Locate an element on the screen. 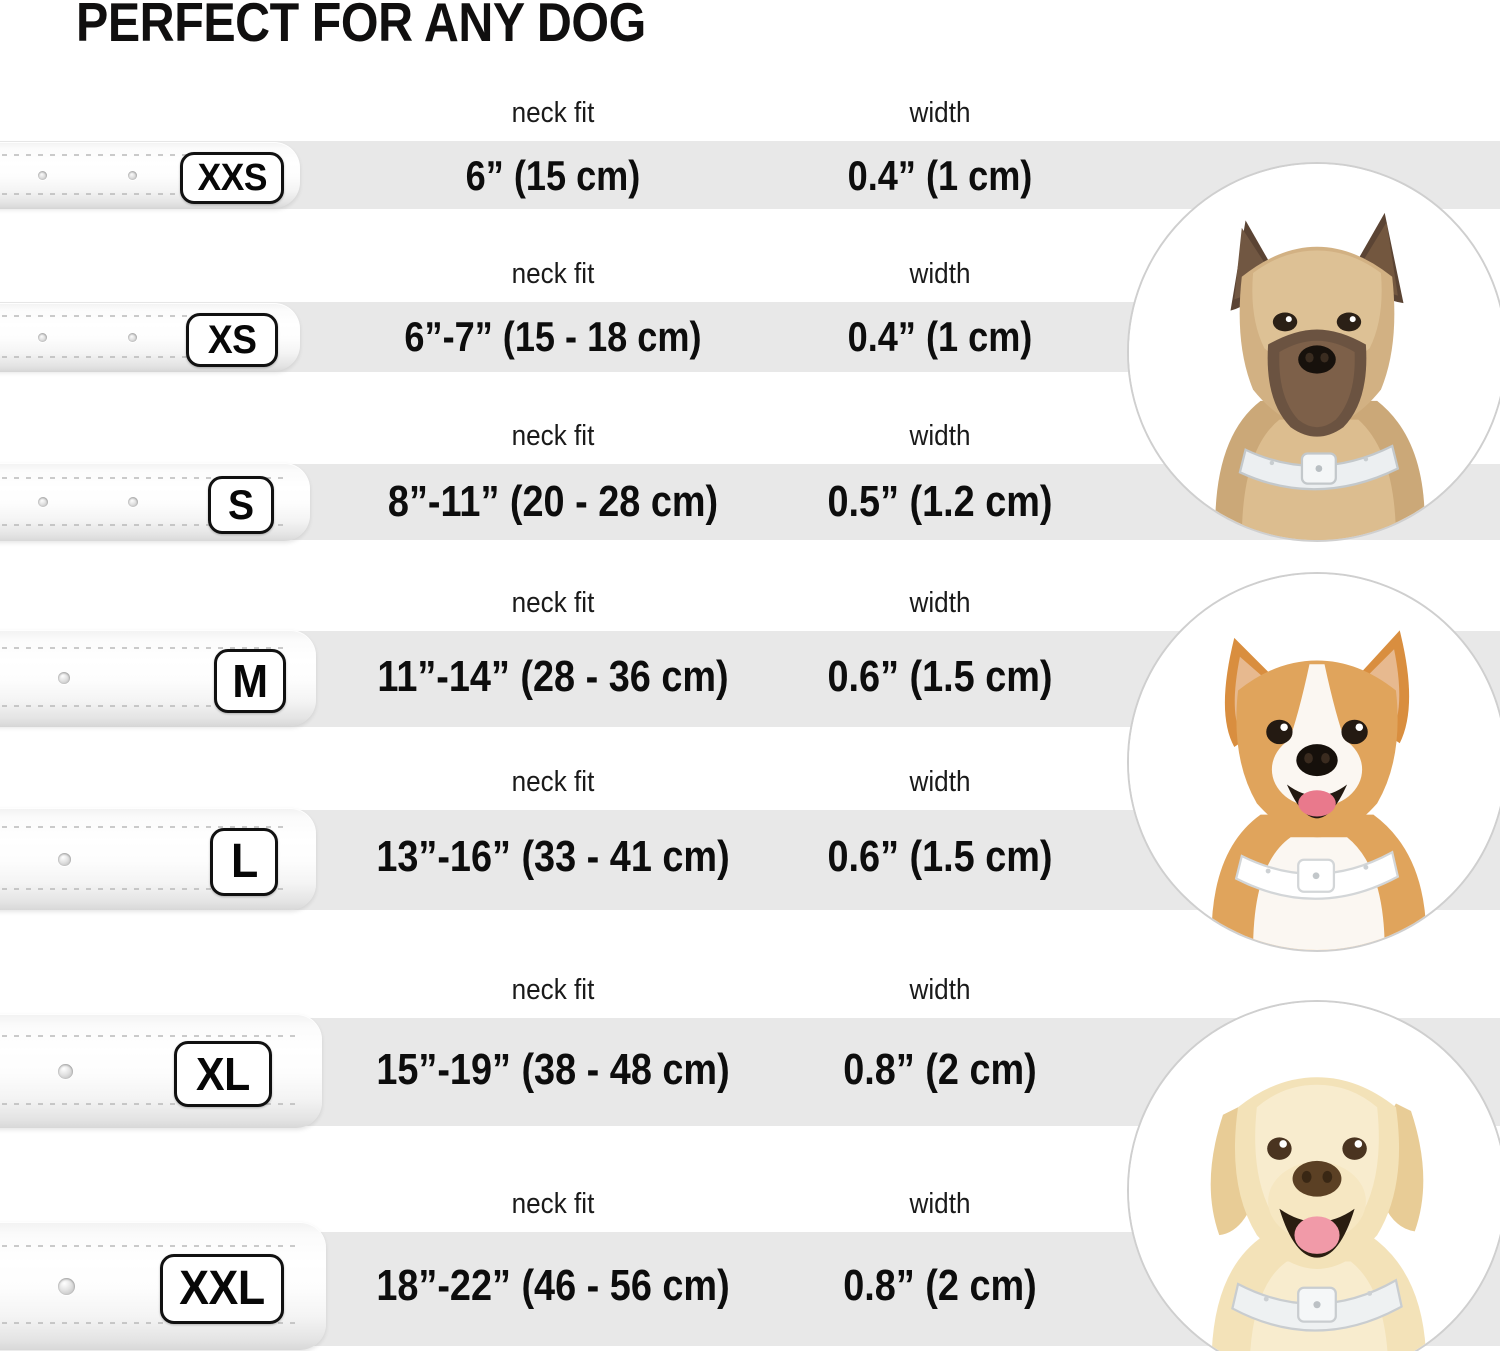 Image resolution: width=1500 pixels, height=1351 pixels. collar-strap: L is located at coordinates (158, 859).